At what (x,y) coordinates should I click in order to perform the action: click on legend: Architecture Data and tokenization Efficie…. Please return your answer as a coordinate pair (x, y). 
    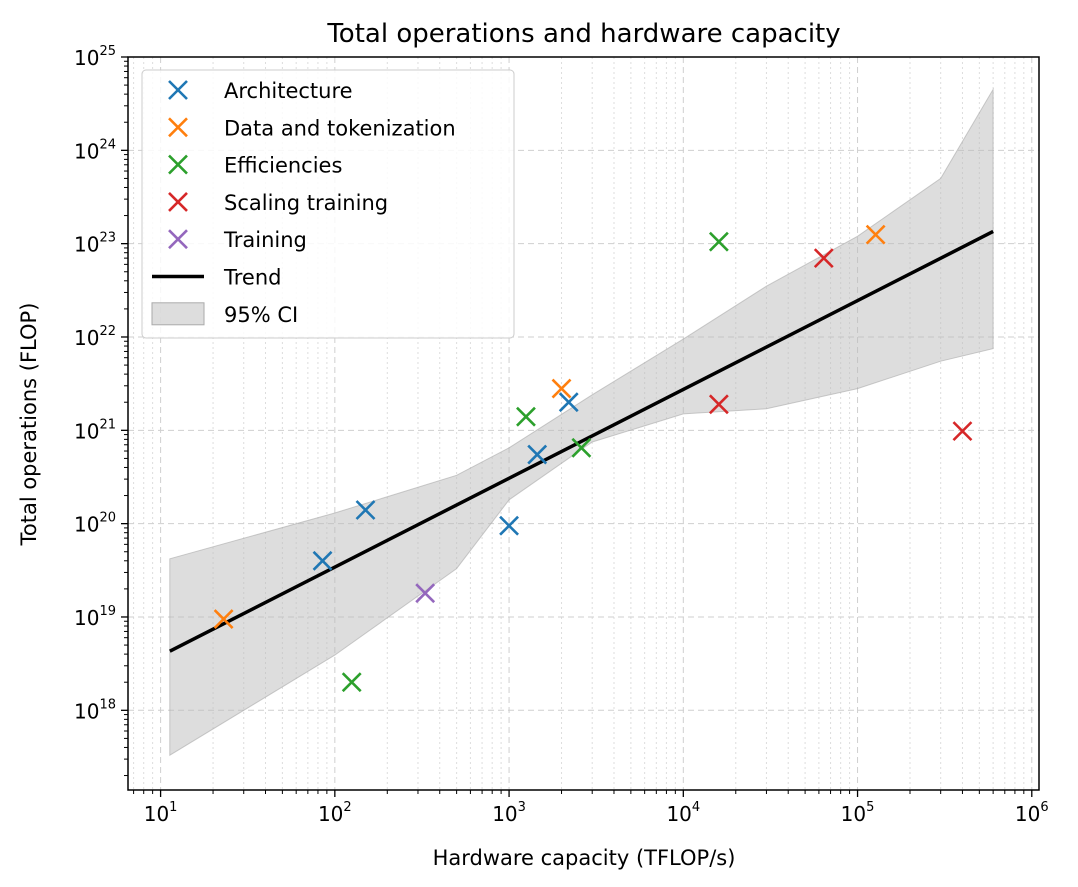
    Looking at the image, I should click on (328, 204).